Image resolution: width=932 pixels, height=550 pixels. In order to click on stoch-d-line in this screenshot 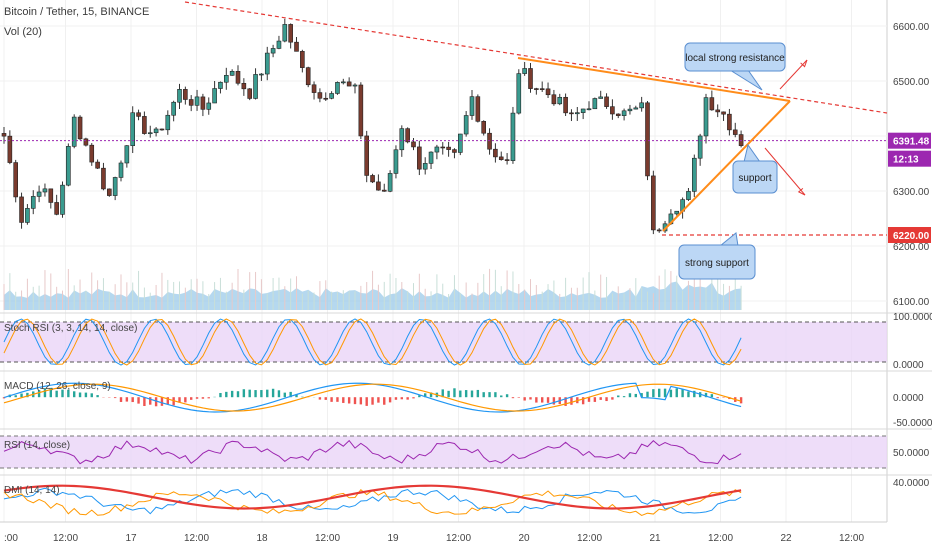, I will do `click(372, 342)`.